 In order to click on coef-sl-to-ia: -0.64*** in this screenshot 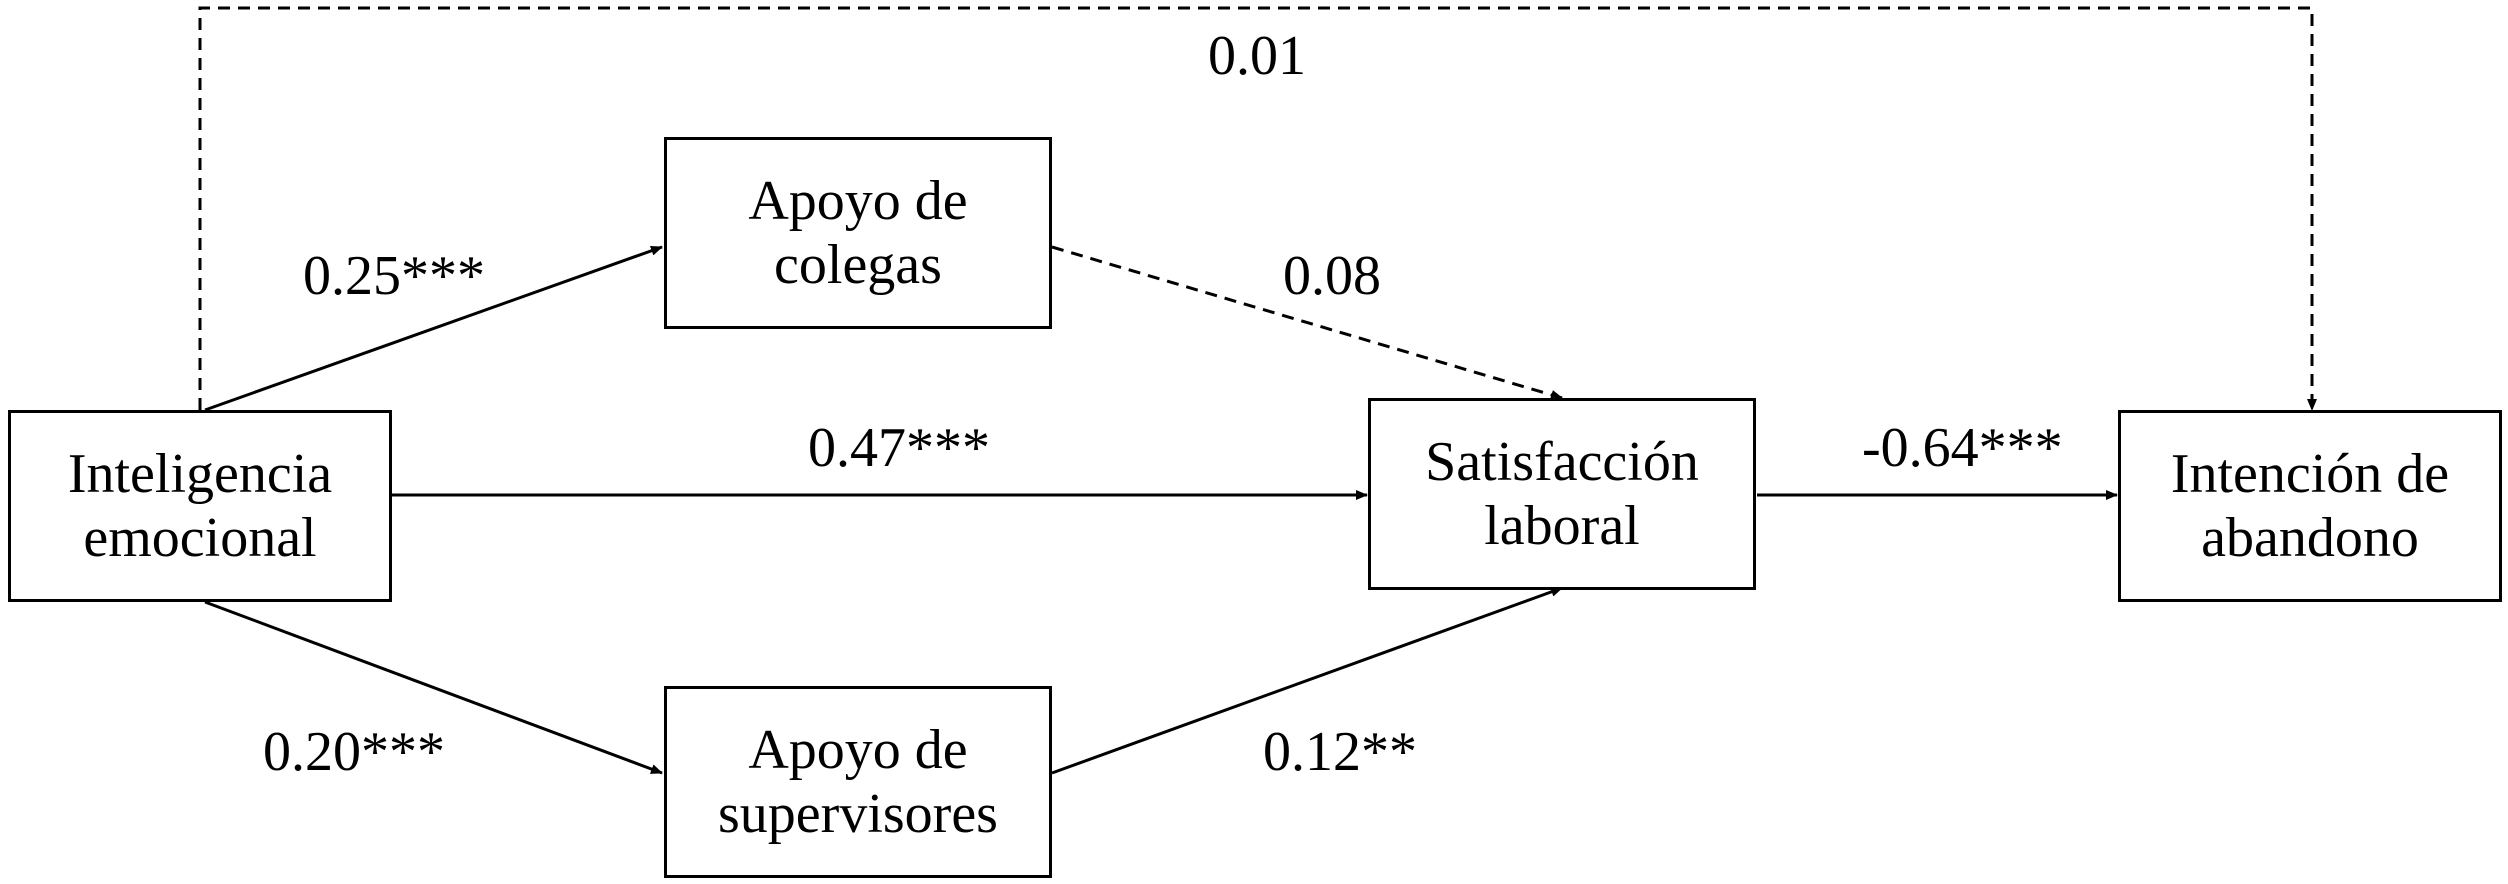, I will do `click(1962, 448)`.